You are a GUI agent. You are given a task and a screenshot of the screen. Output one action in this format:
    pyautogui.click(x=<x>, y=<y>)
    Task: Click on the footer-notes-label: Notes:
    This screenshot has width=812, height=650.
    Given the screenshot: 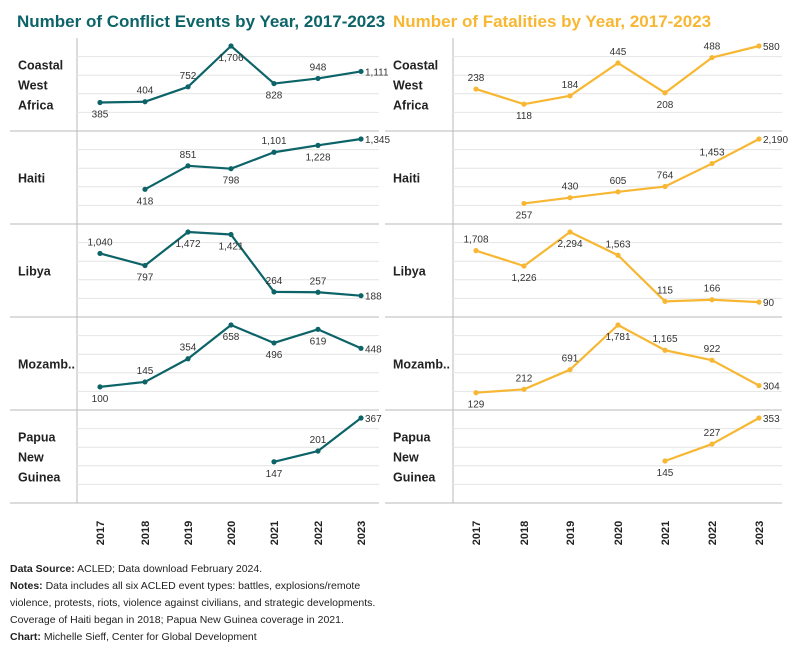 What is the action you would take?
    pyautogui.click(x=26, y=586)
    